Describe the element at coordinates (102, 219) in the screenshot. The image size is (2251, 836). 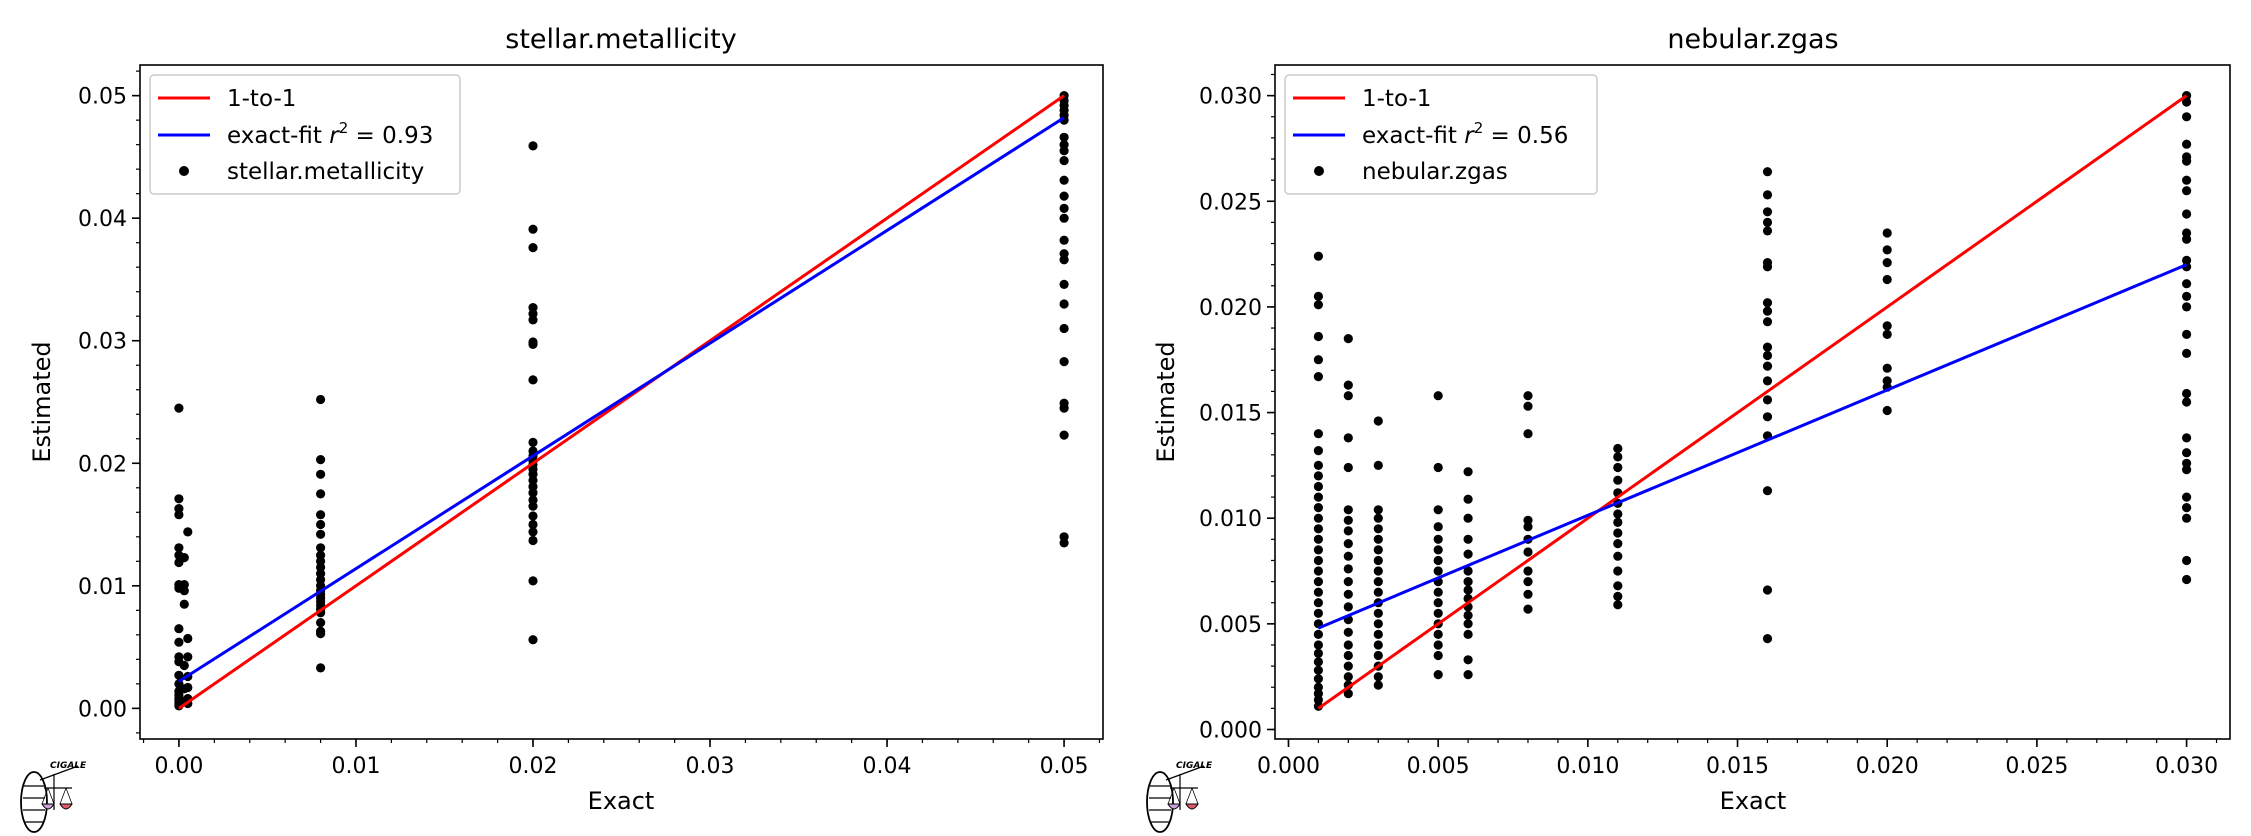
I see `y-tick-label: 0.04` at that location.